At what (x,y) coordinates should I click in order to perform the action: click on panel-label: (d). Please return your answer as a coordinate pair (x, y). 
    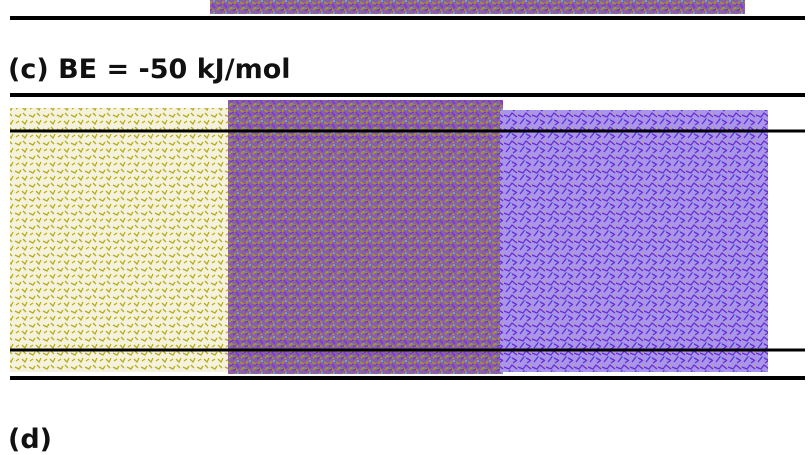
    Looking at the image, I should click on (30, 439).